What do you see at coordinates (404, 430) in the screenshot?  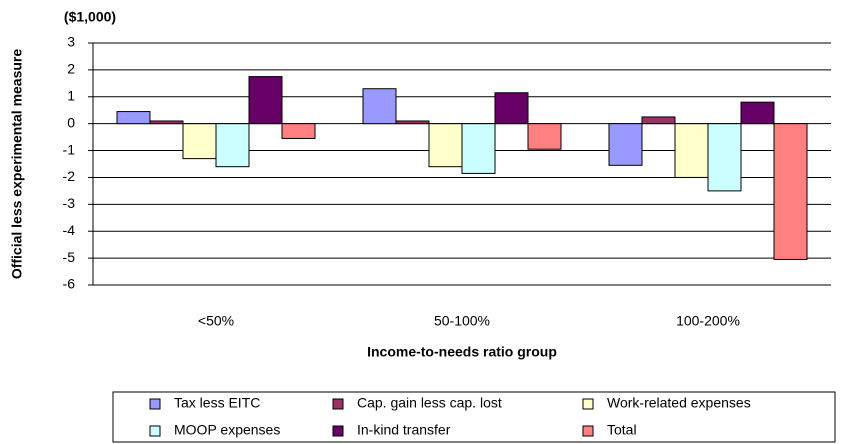 I see `legend-label: In-kind transfer` at bounding box center [404, 430].